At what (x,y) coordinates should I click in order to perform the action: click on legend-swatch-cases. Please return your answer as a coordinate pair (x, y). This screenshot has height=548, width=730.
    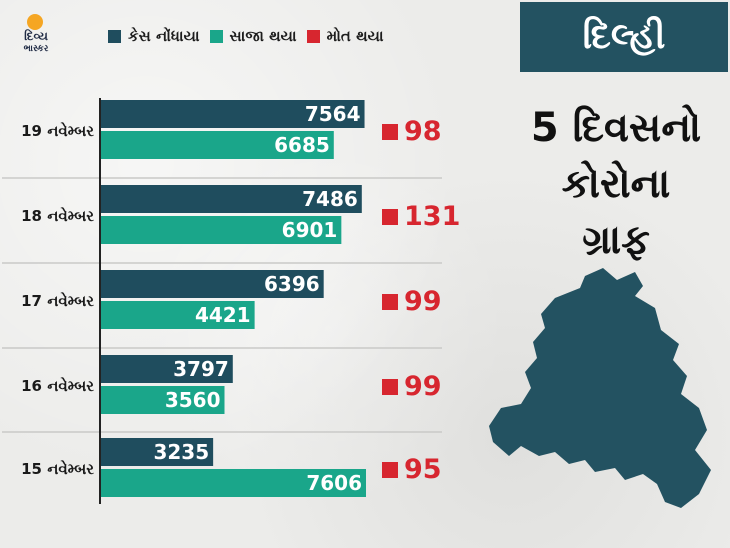
    Looking at the image, I should click on (114, 36).